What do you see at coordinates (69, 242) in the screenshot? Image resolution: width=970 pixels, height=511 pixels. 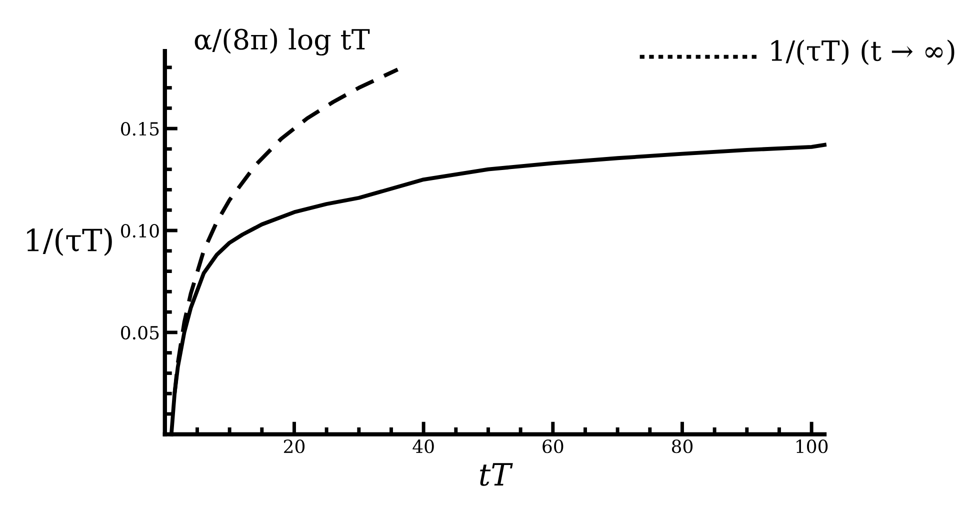 I see `y-axis-title: 1/(τT)` at bounding box center [69, 242].